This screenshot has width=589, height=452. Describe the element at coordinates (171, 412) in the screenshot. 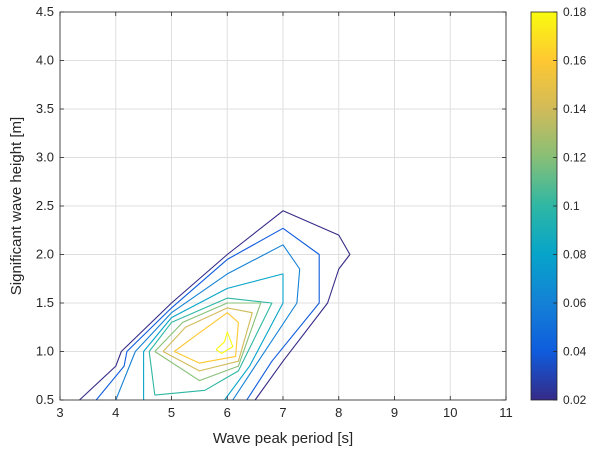

I see `x-tick-label: 5` at that location.